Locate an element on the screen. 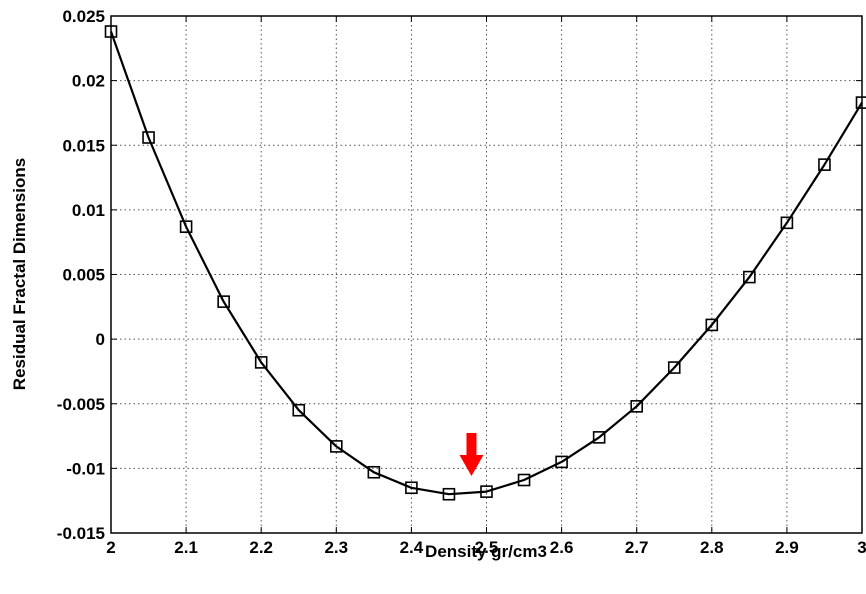 The width and height of the screenshot is (866, 594). y-tick-label: 0.025 is located at coordinates (83, 16).